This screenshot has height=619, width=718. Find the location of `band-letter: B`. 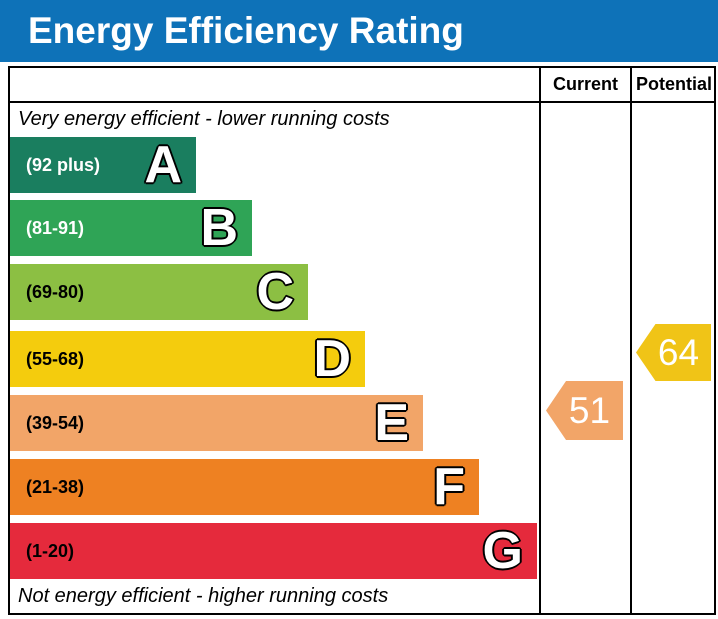

band-letter: B is located at coordinates (219, 228).